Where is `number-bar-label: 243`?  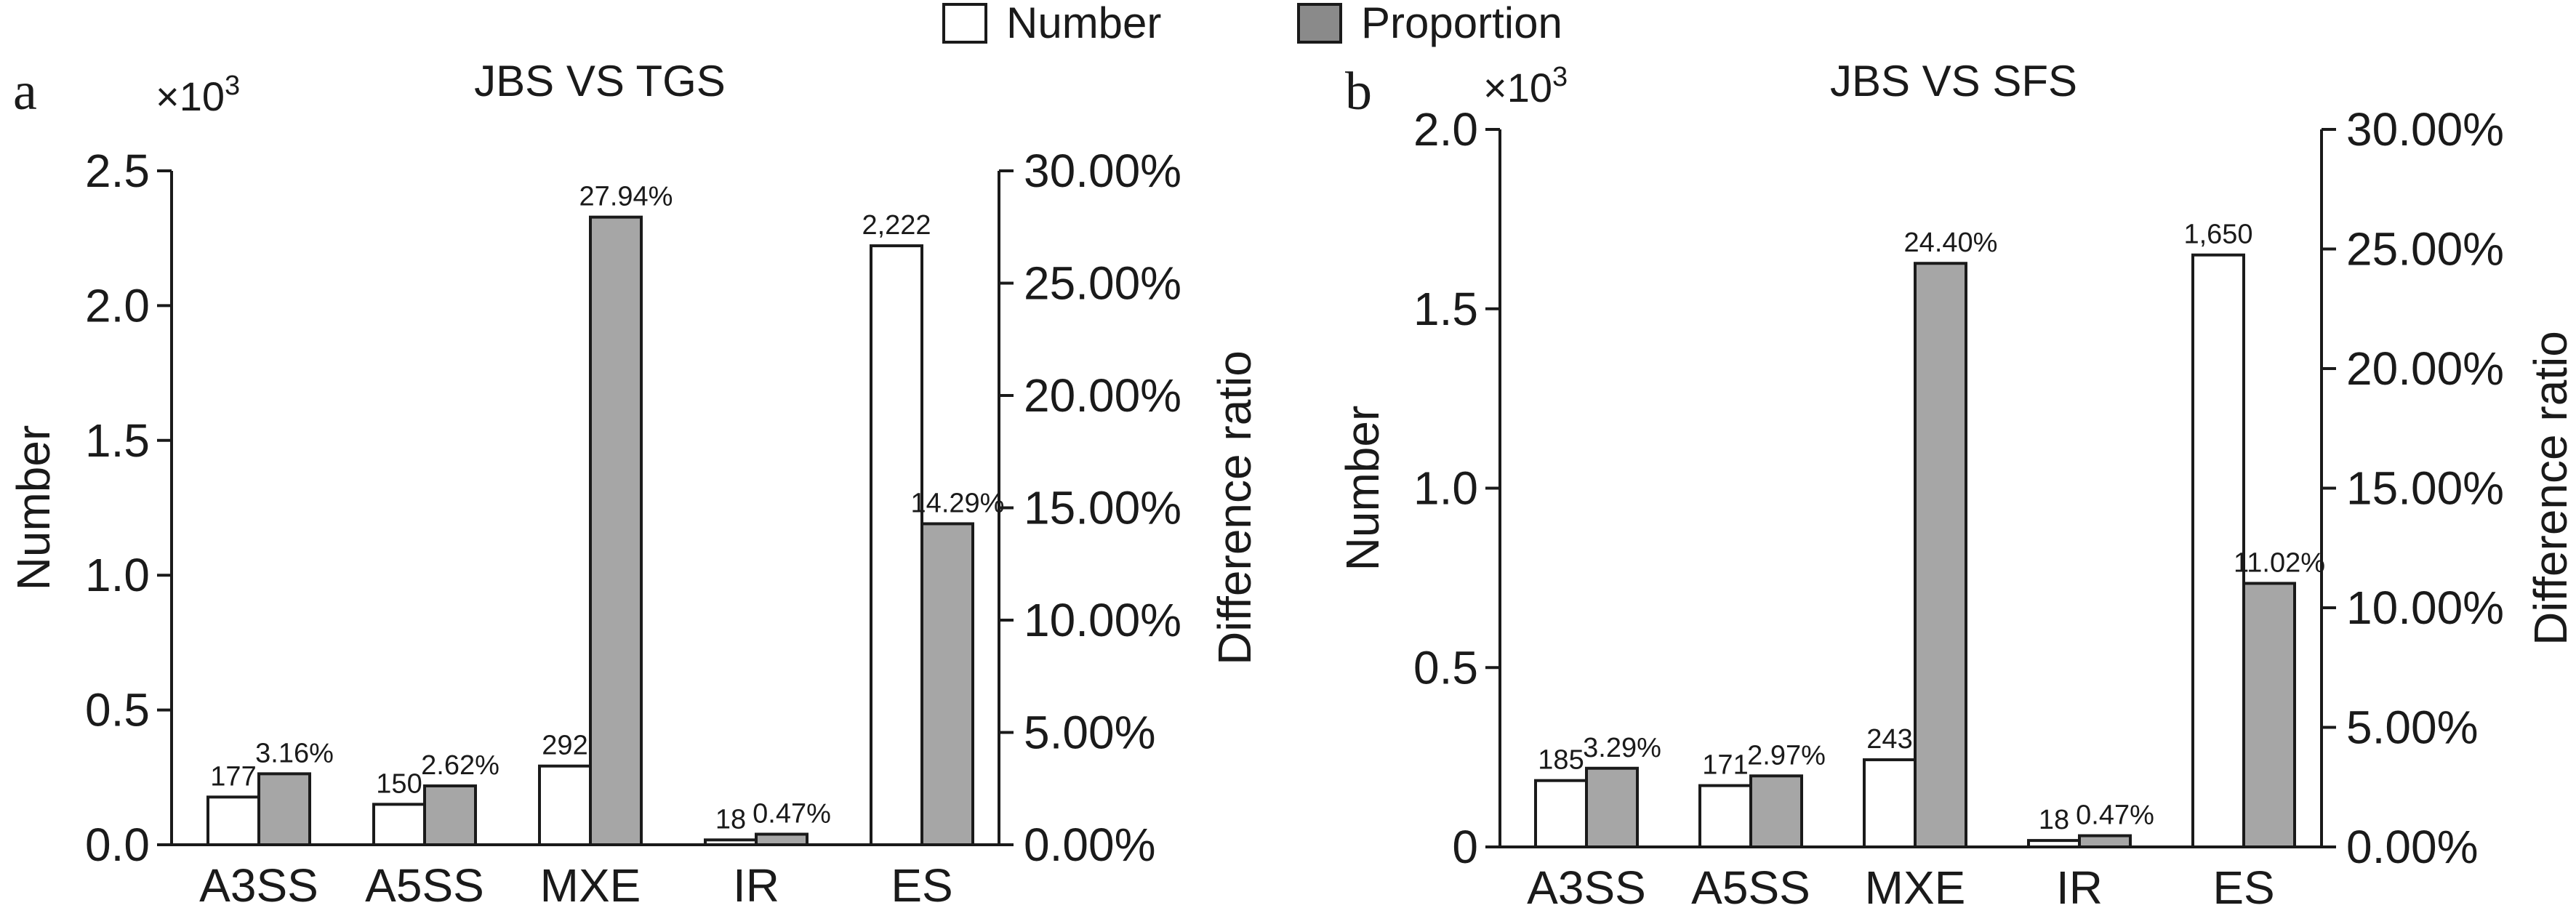 number-bar-label: 243 is located at coordinates (1889, 739).